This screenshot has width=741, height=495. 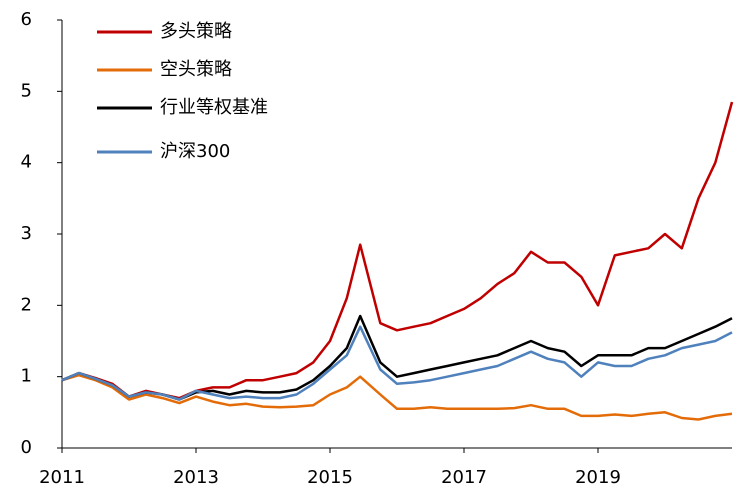 I want to click on x-tick-label: 2015, so click(x=330, y=477).